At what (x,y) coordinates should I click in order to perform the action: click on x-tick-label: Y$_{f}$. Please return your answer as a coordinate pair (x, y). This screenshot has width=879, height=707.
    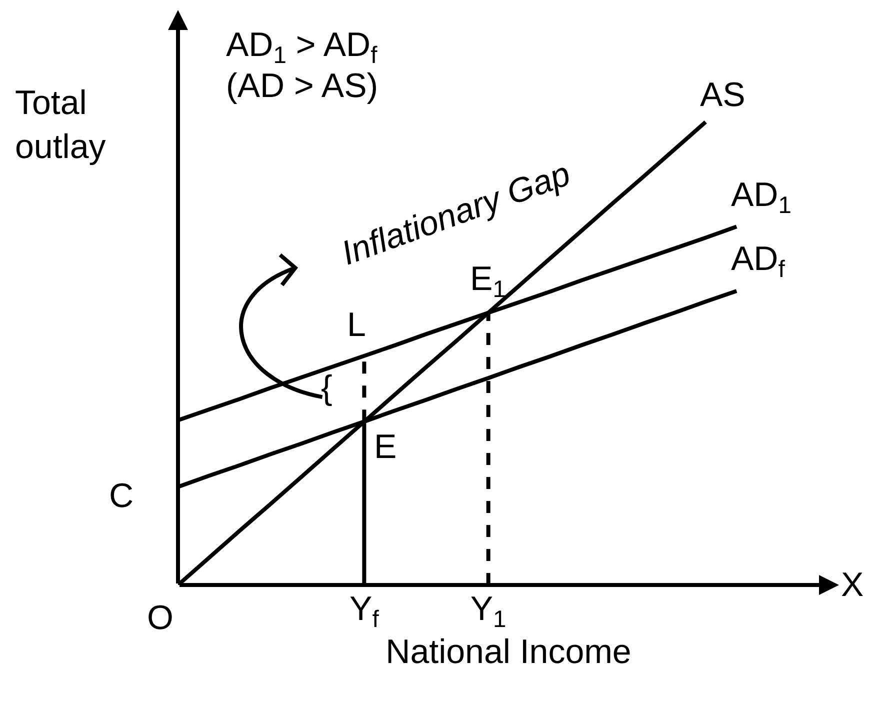
    Looking at the image, I should click on (365, 612).